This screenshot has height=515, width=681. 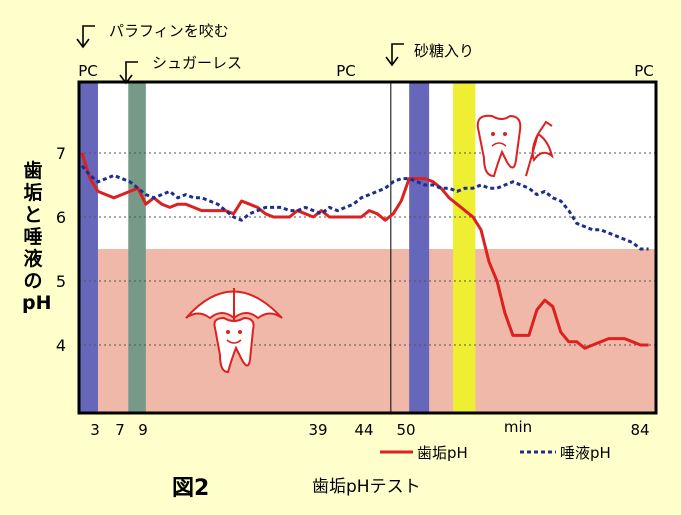 I want to click on figure-label: 図2, so click(x=191, y=488).